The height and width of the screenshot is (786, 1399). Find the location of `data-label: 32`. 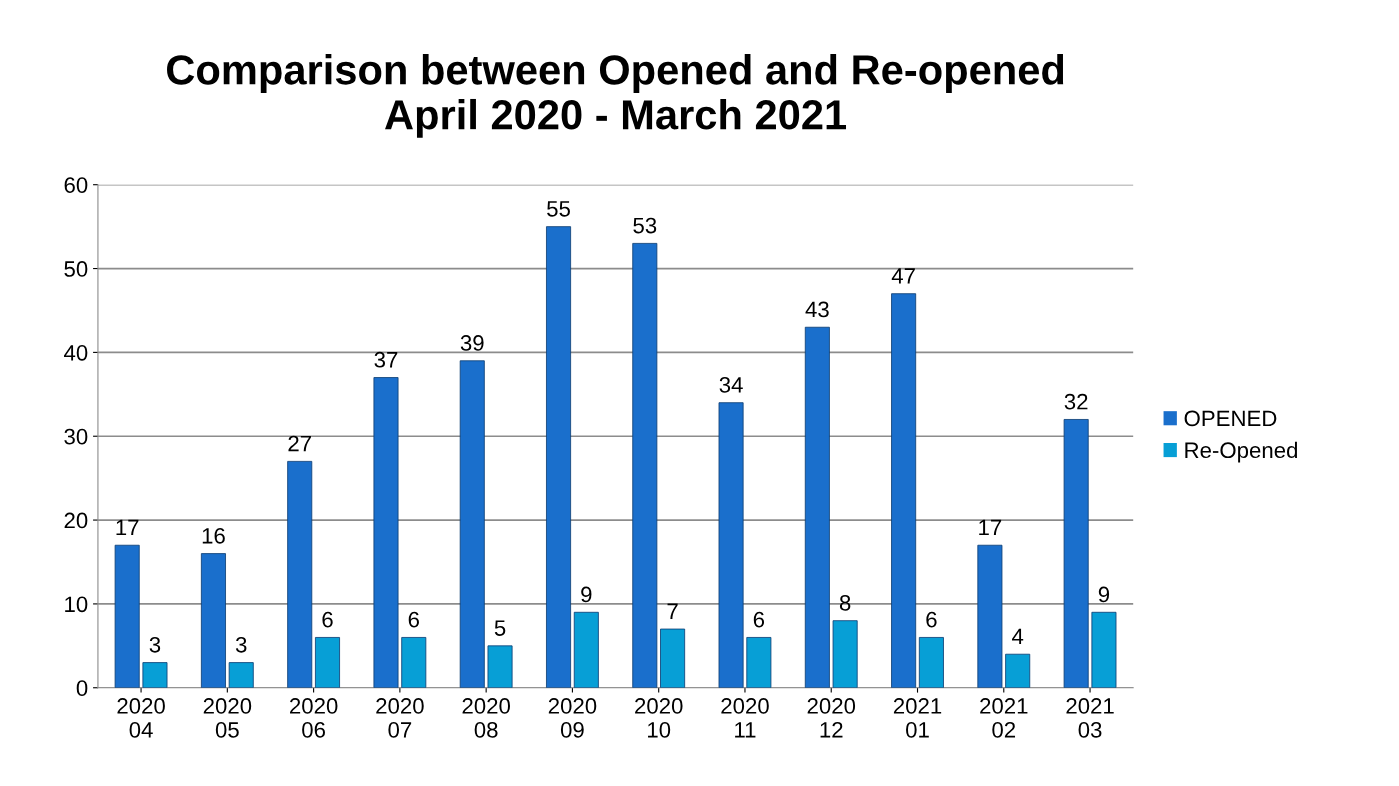

data-label: 32 is located at coordinates (1076, 401).